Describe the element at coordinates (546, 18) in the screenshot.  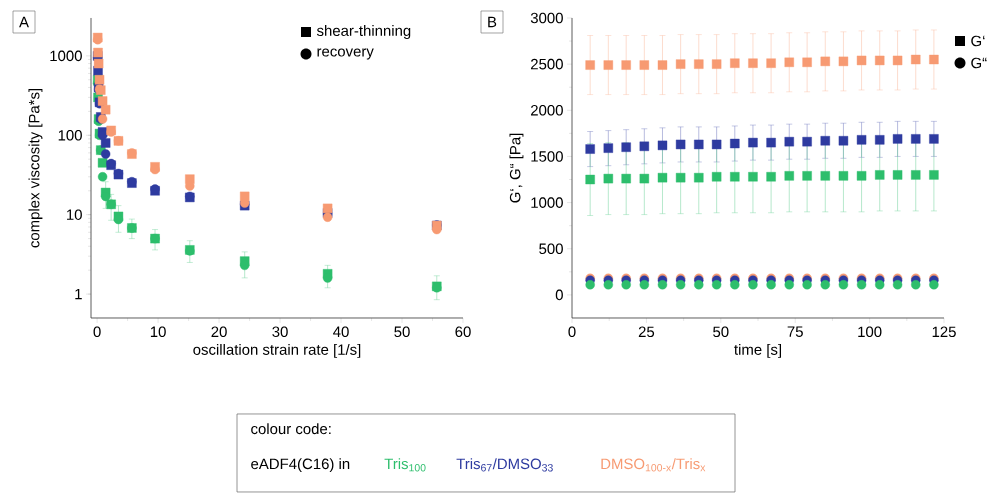
I see `y-tick-label: 3000` at that location.